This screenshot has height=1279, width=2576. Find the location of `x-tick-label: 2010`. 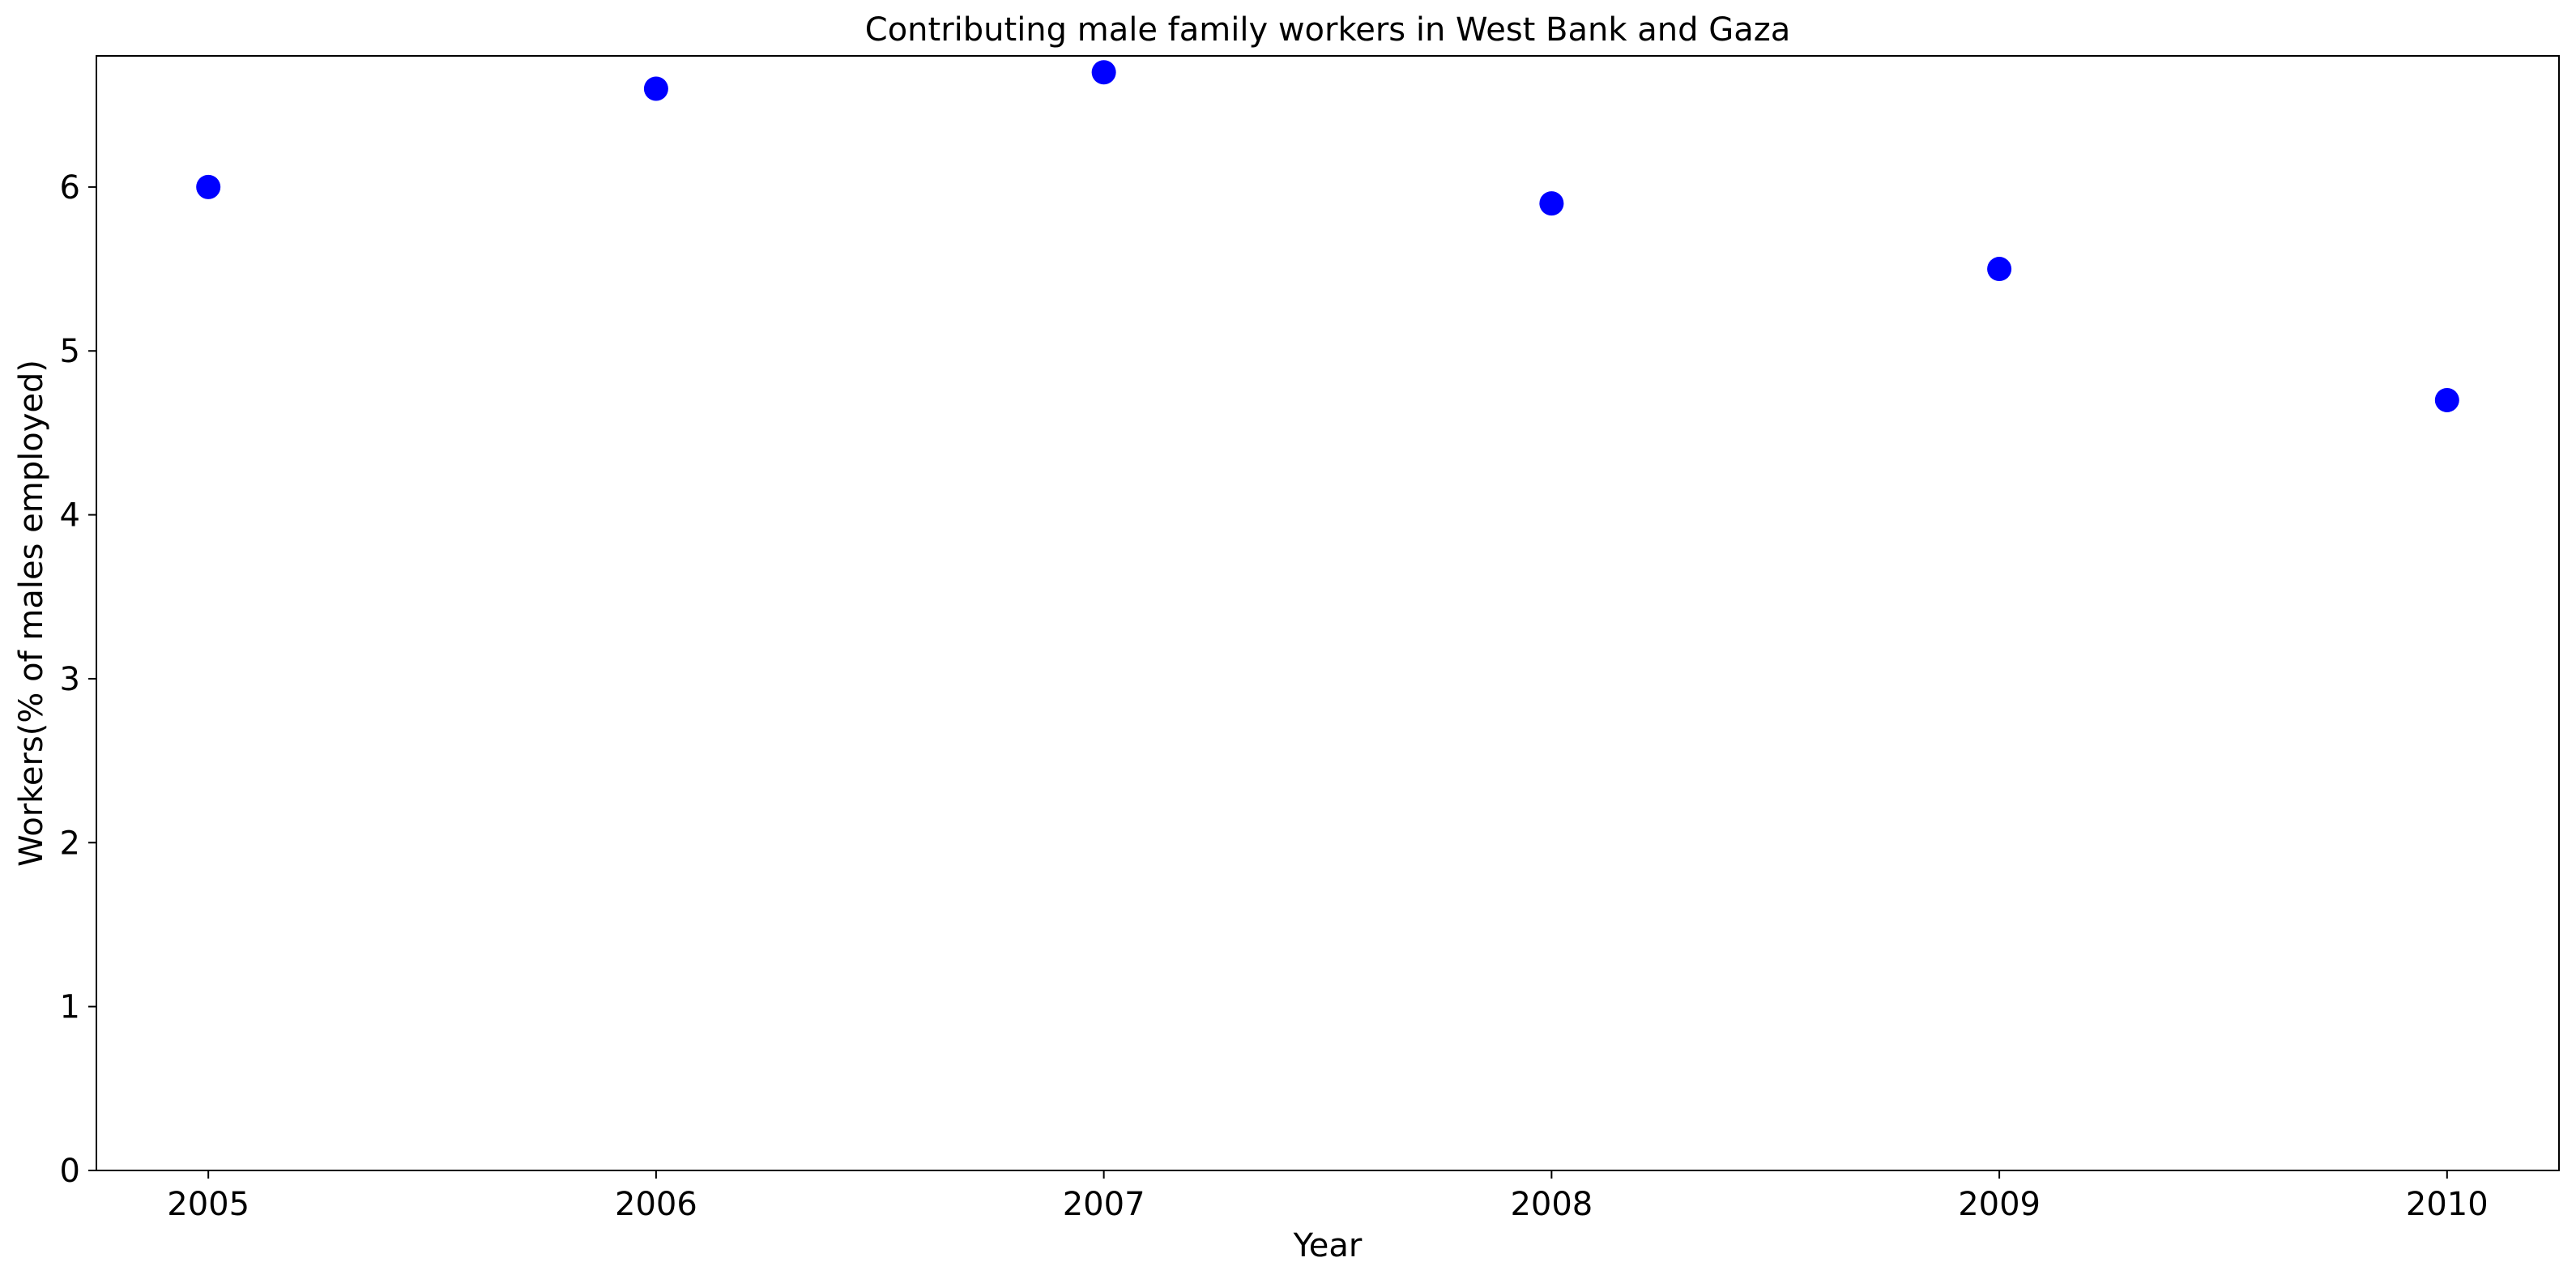

x-tick-label: 2010 is located at coordinates (2447, 1204).